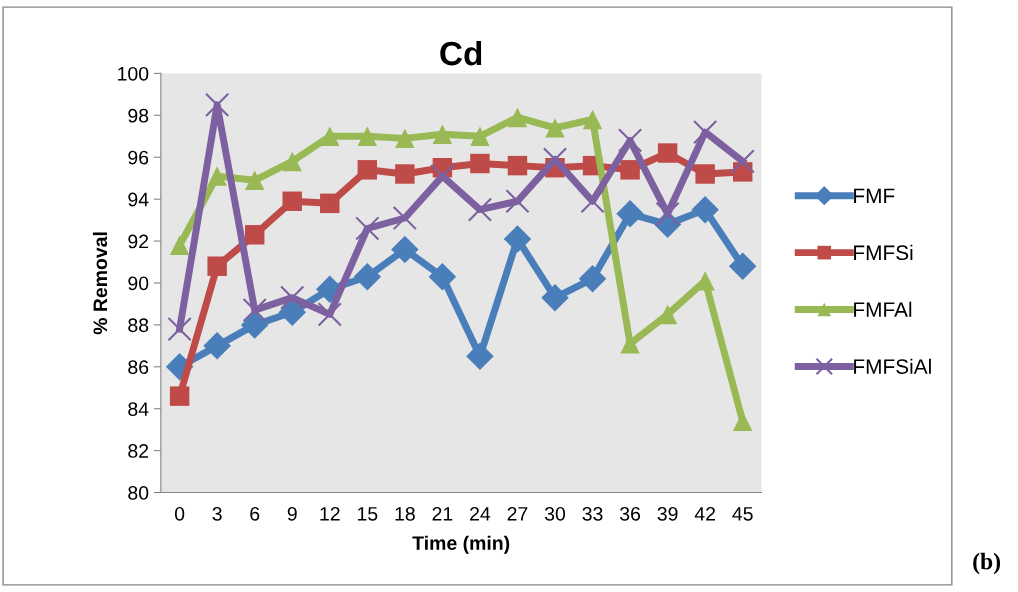 This screenshot has width=1018, height=592. Describe the element at coordinates (874, 195) in the screenshot. I see `legend-label: FMF` at that location.